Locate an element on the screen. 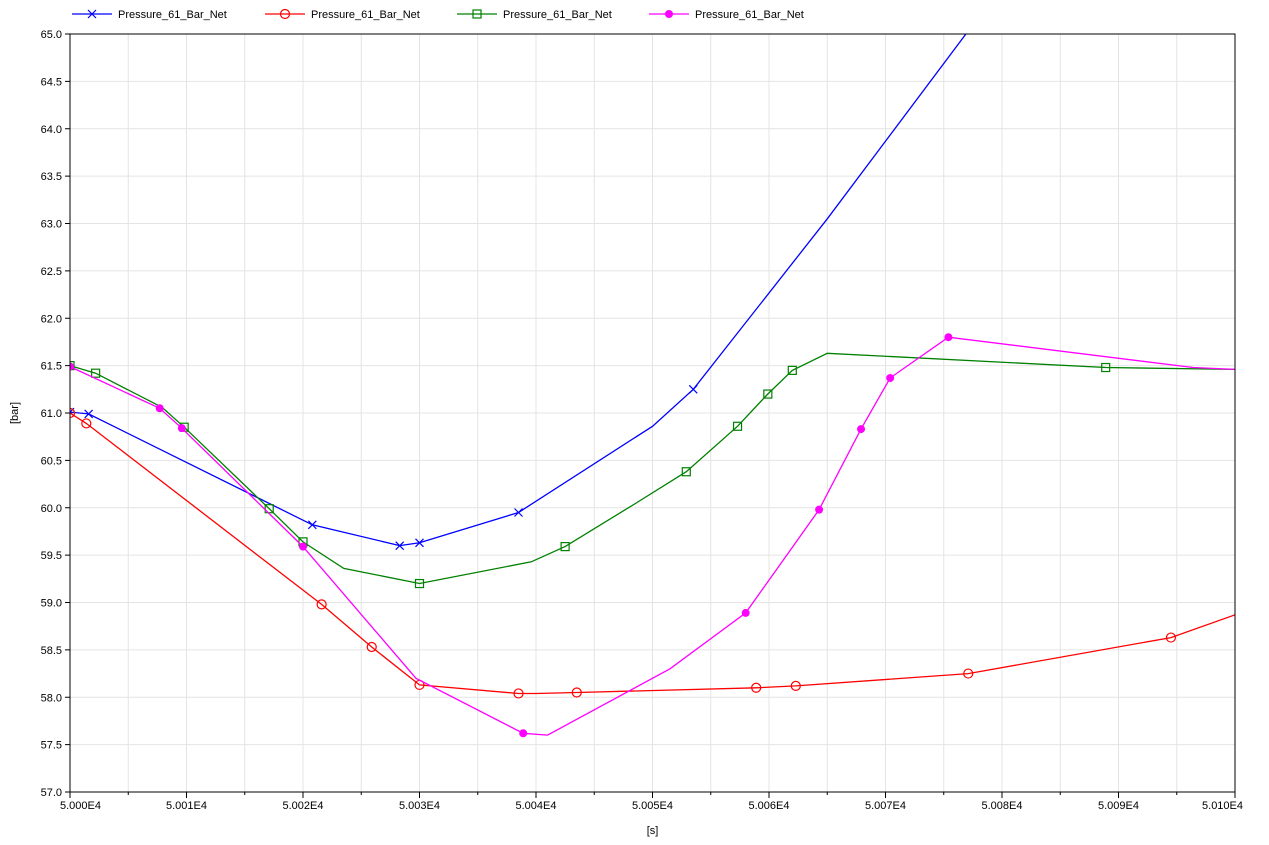 This screenshot has width=1269, height=845. y-tick-label: 65.0 is located at coordinates (51, 35).